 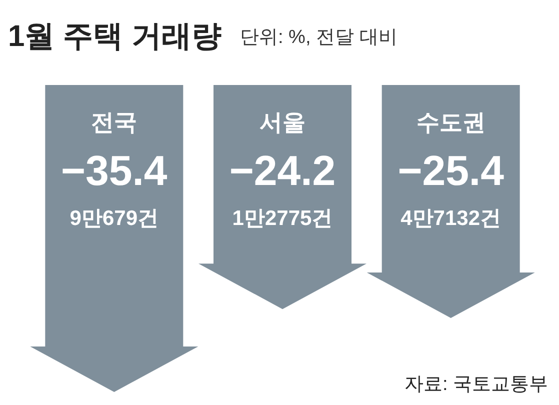 I want to click on annotation: 4만7132건, so click(x=451, y=218).